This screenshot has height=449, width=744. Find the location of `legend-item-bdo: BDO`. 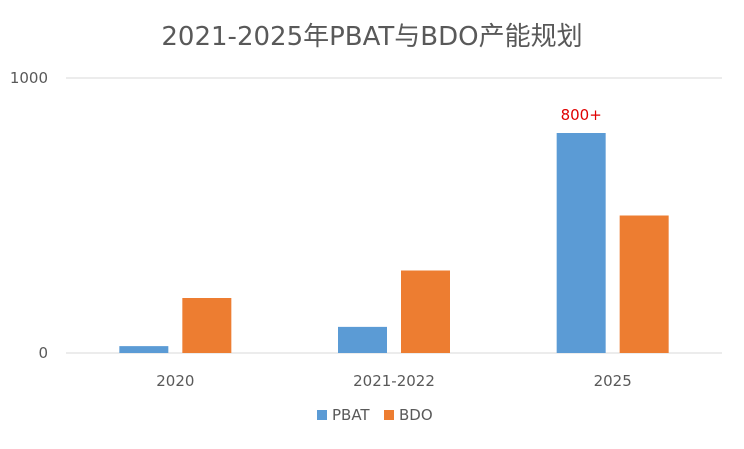

legend-item-bdo: BDO is located at coordinates (408, 415).